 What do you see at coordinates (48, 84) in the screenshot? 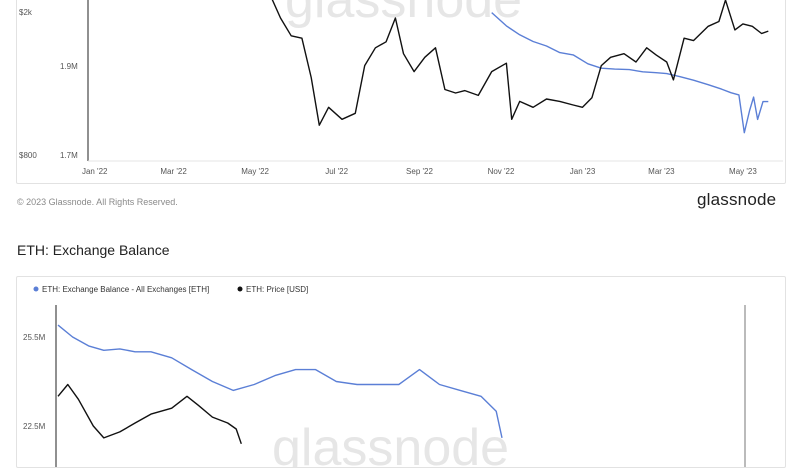
I see `top-chart-y-ticks: $2k $800 1.9M 1.7M` at bounding box center [48, 84].